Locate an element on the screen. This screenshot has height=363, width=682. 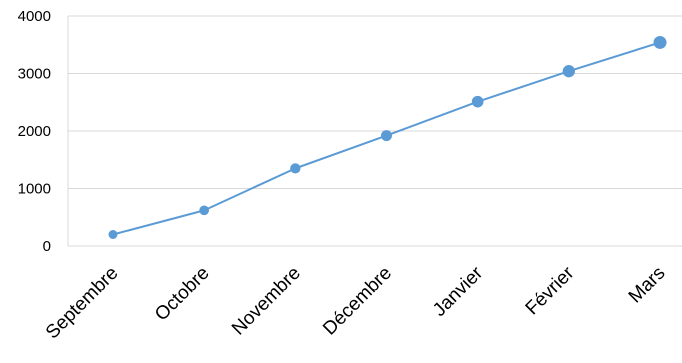
x-tick-label: Décembre is located at coordinates (357, 301).